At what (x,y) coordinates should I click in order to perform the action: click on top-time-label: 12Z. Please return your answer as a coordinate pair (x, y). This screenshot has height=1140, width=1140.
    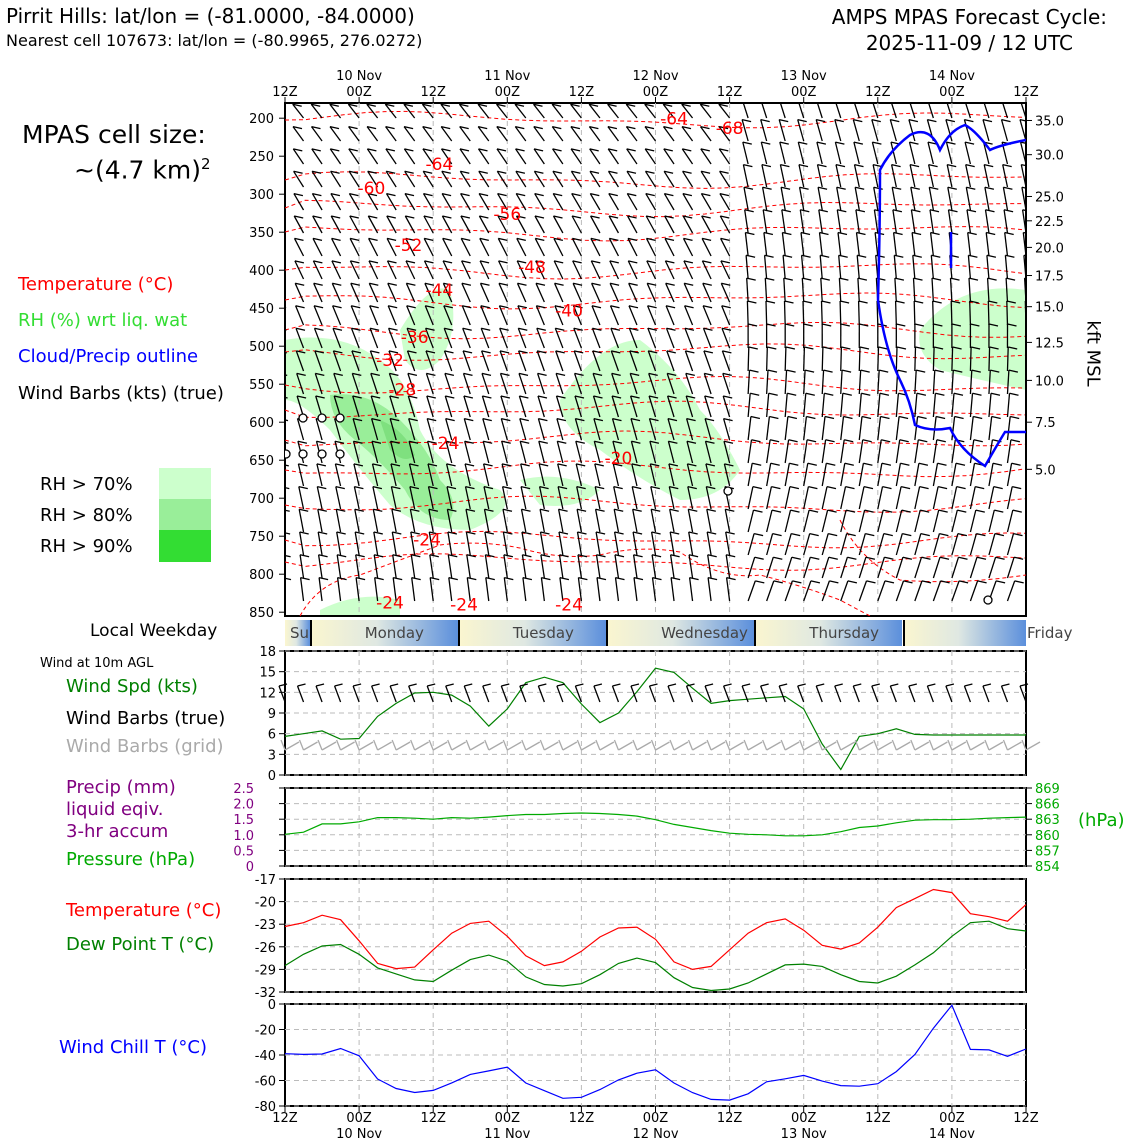
    Looking at the image, I should click on (730, 92).